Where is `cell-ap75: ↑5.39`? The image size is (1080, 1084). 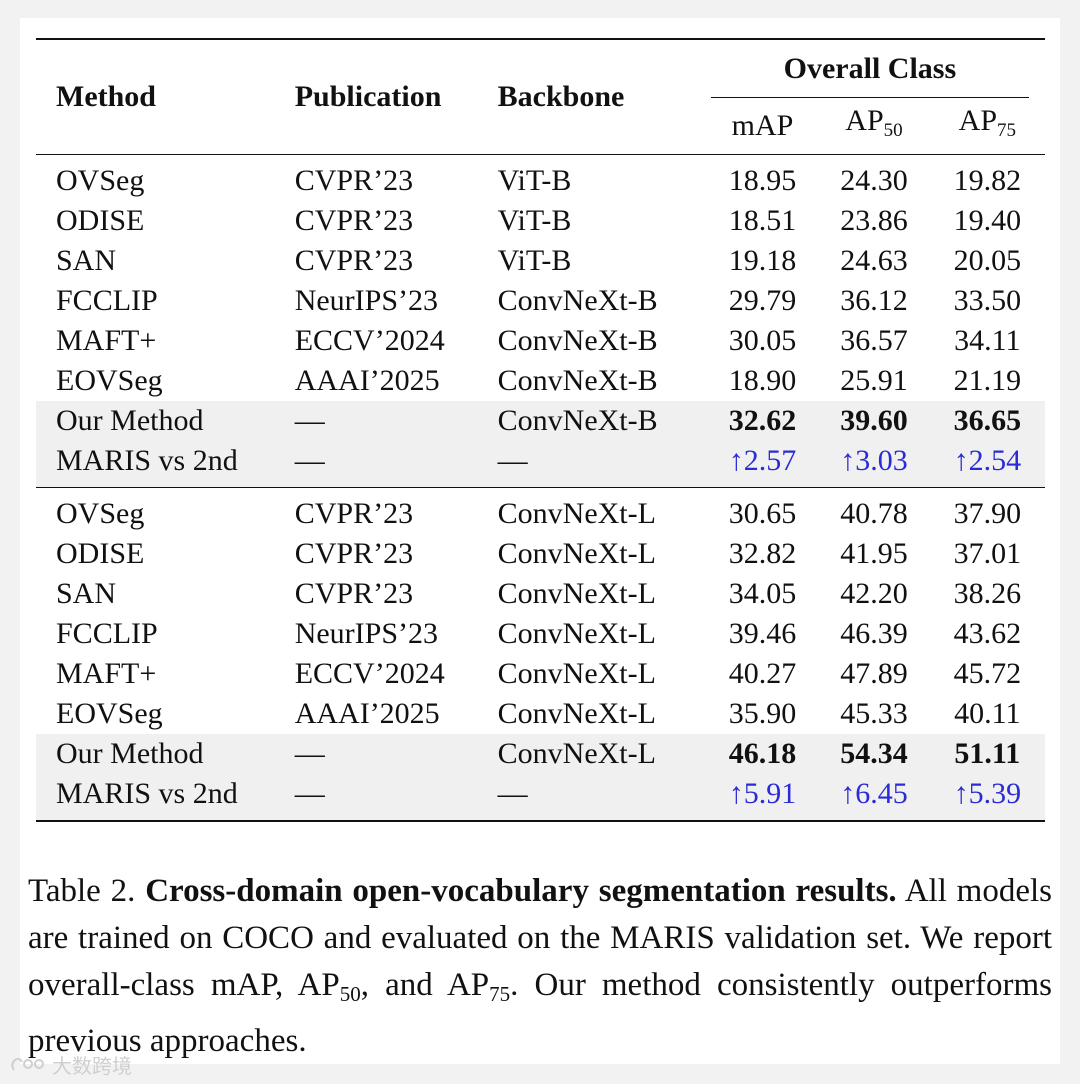
cell-ap75: ↑5.39 is located at coordinates (987, 797).